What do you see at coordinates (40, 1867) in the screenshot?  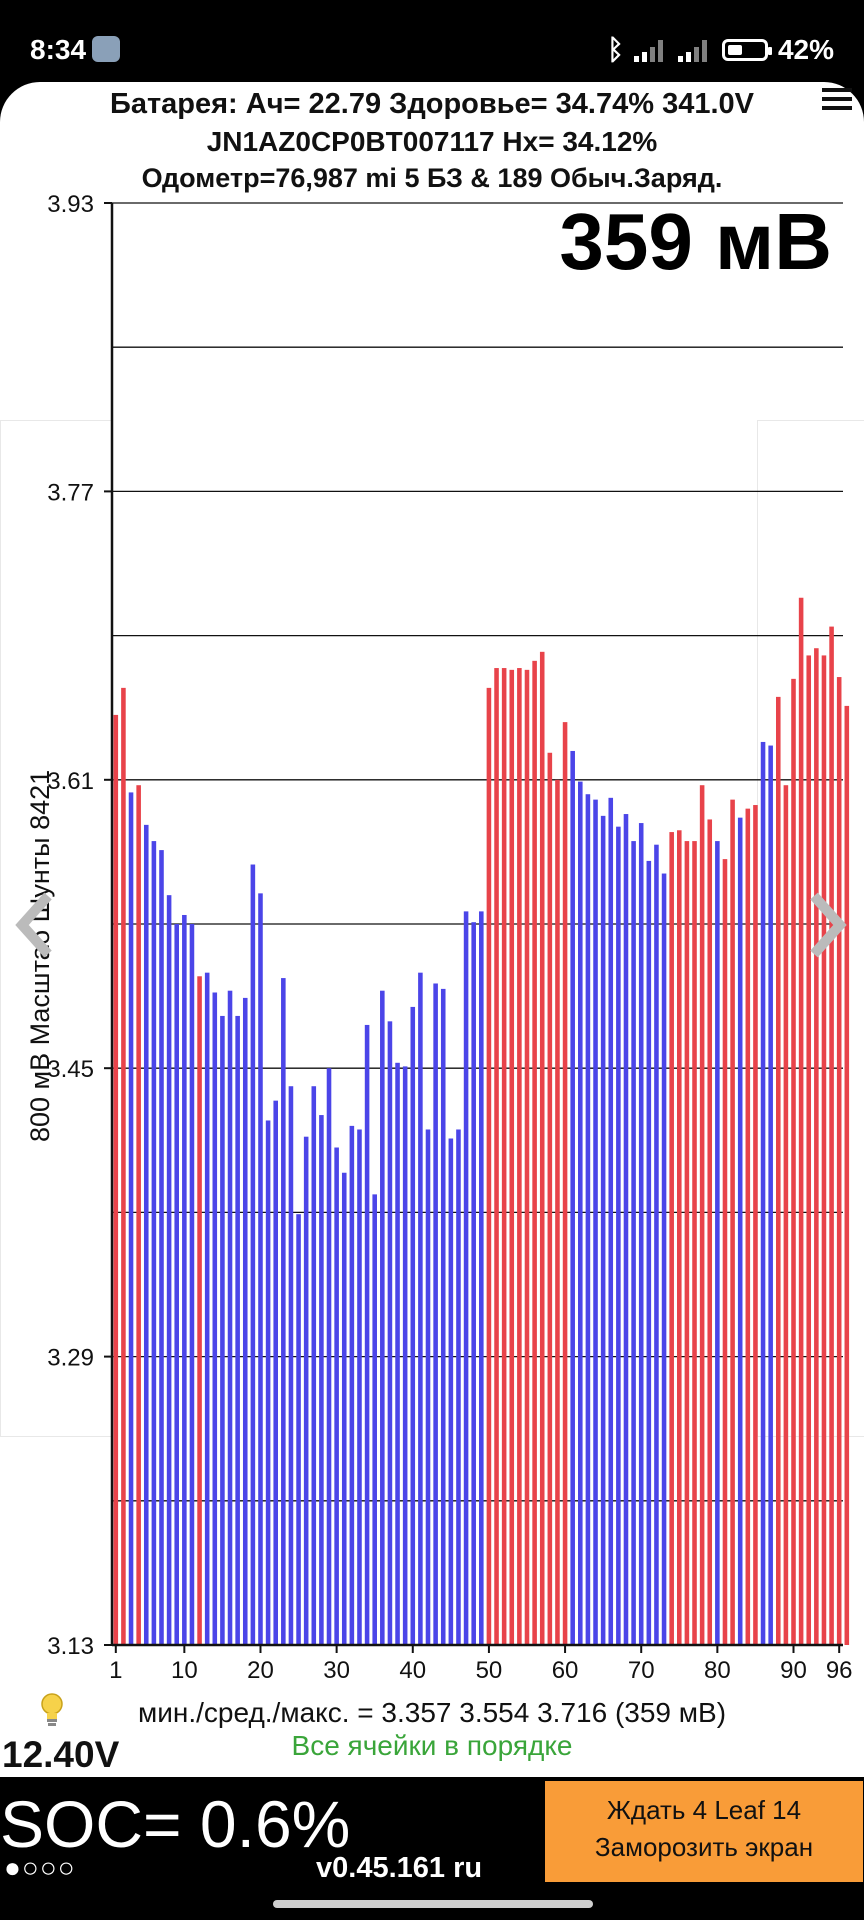 I see `connection-dots: ●○○○` at bounding box center [40, 1867].